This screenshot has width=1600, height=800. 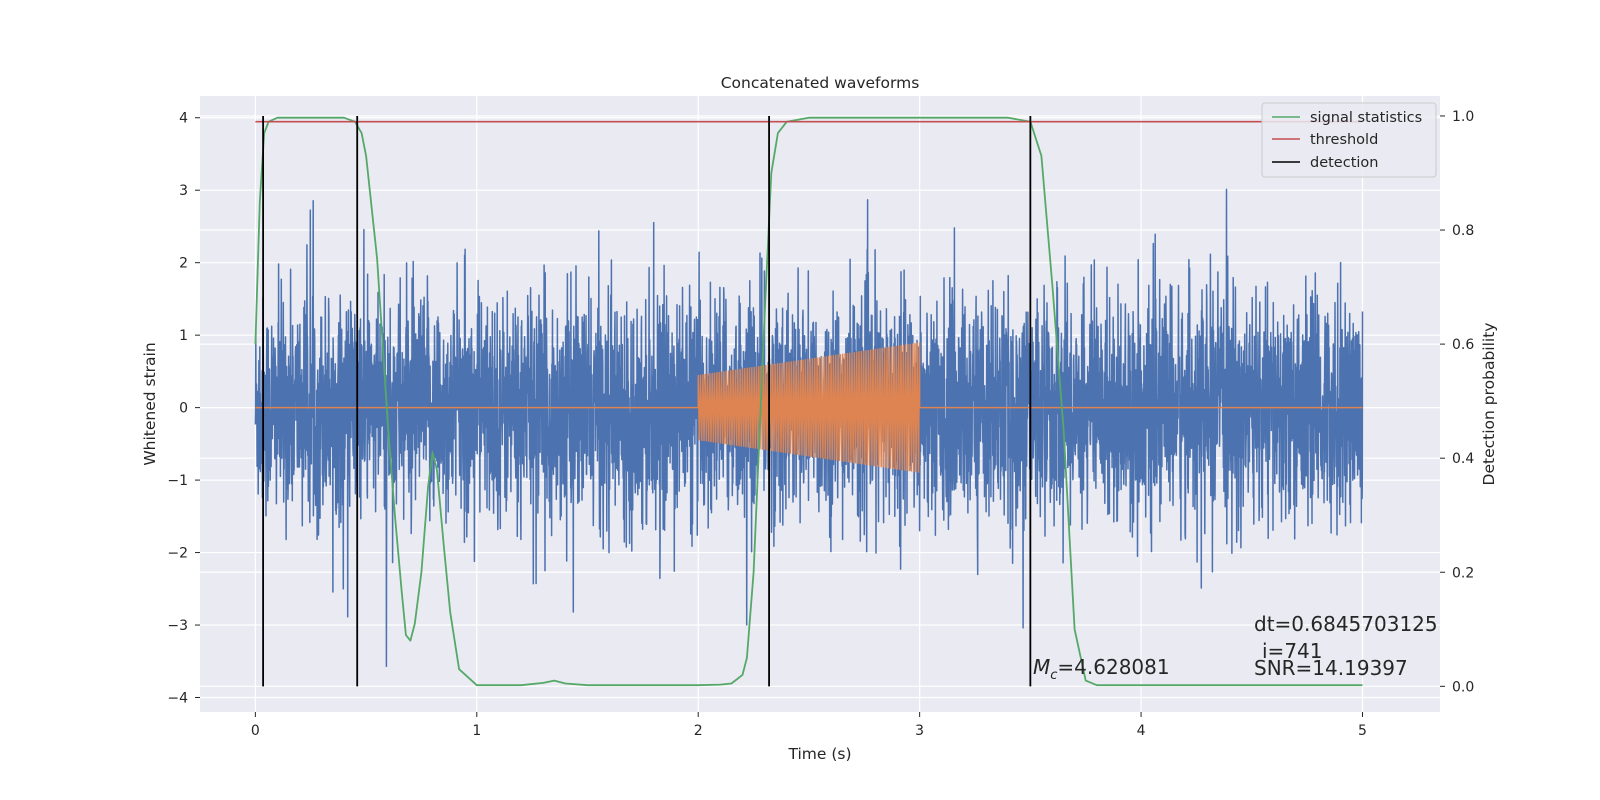 I want to click on template-line, so click(x=809, y=407).